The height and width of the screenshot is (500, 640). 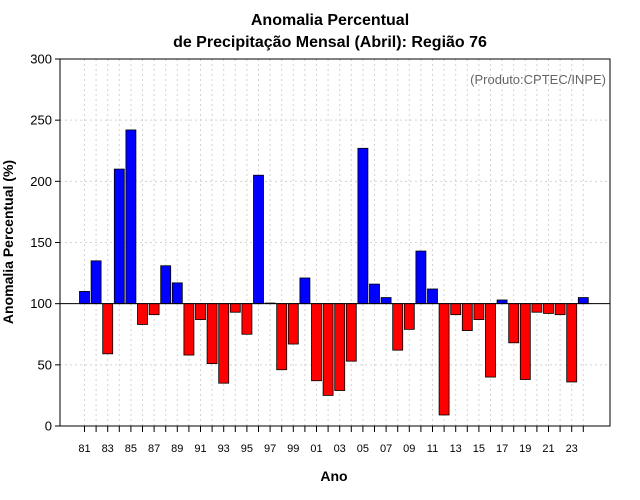 What do you see at coordinates (432, 449) in the screenshot?
I see `x-tick-label: 11` at bounding box center [432, 449].